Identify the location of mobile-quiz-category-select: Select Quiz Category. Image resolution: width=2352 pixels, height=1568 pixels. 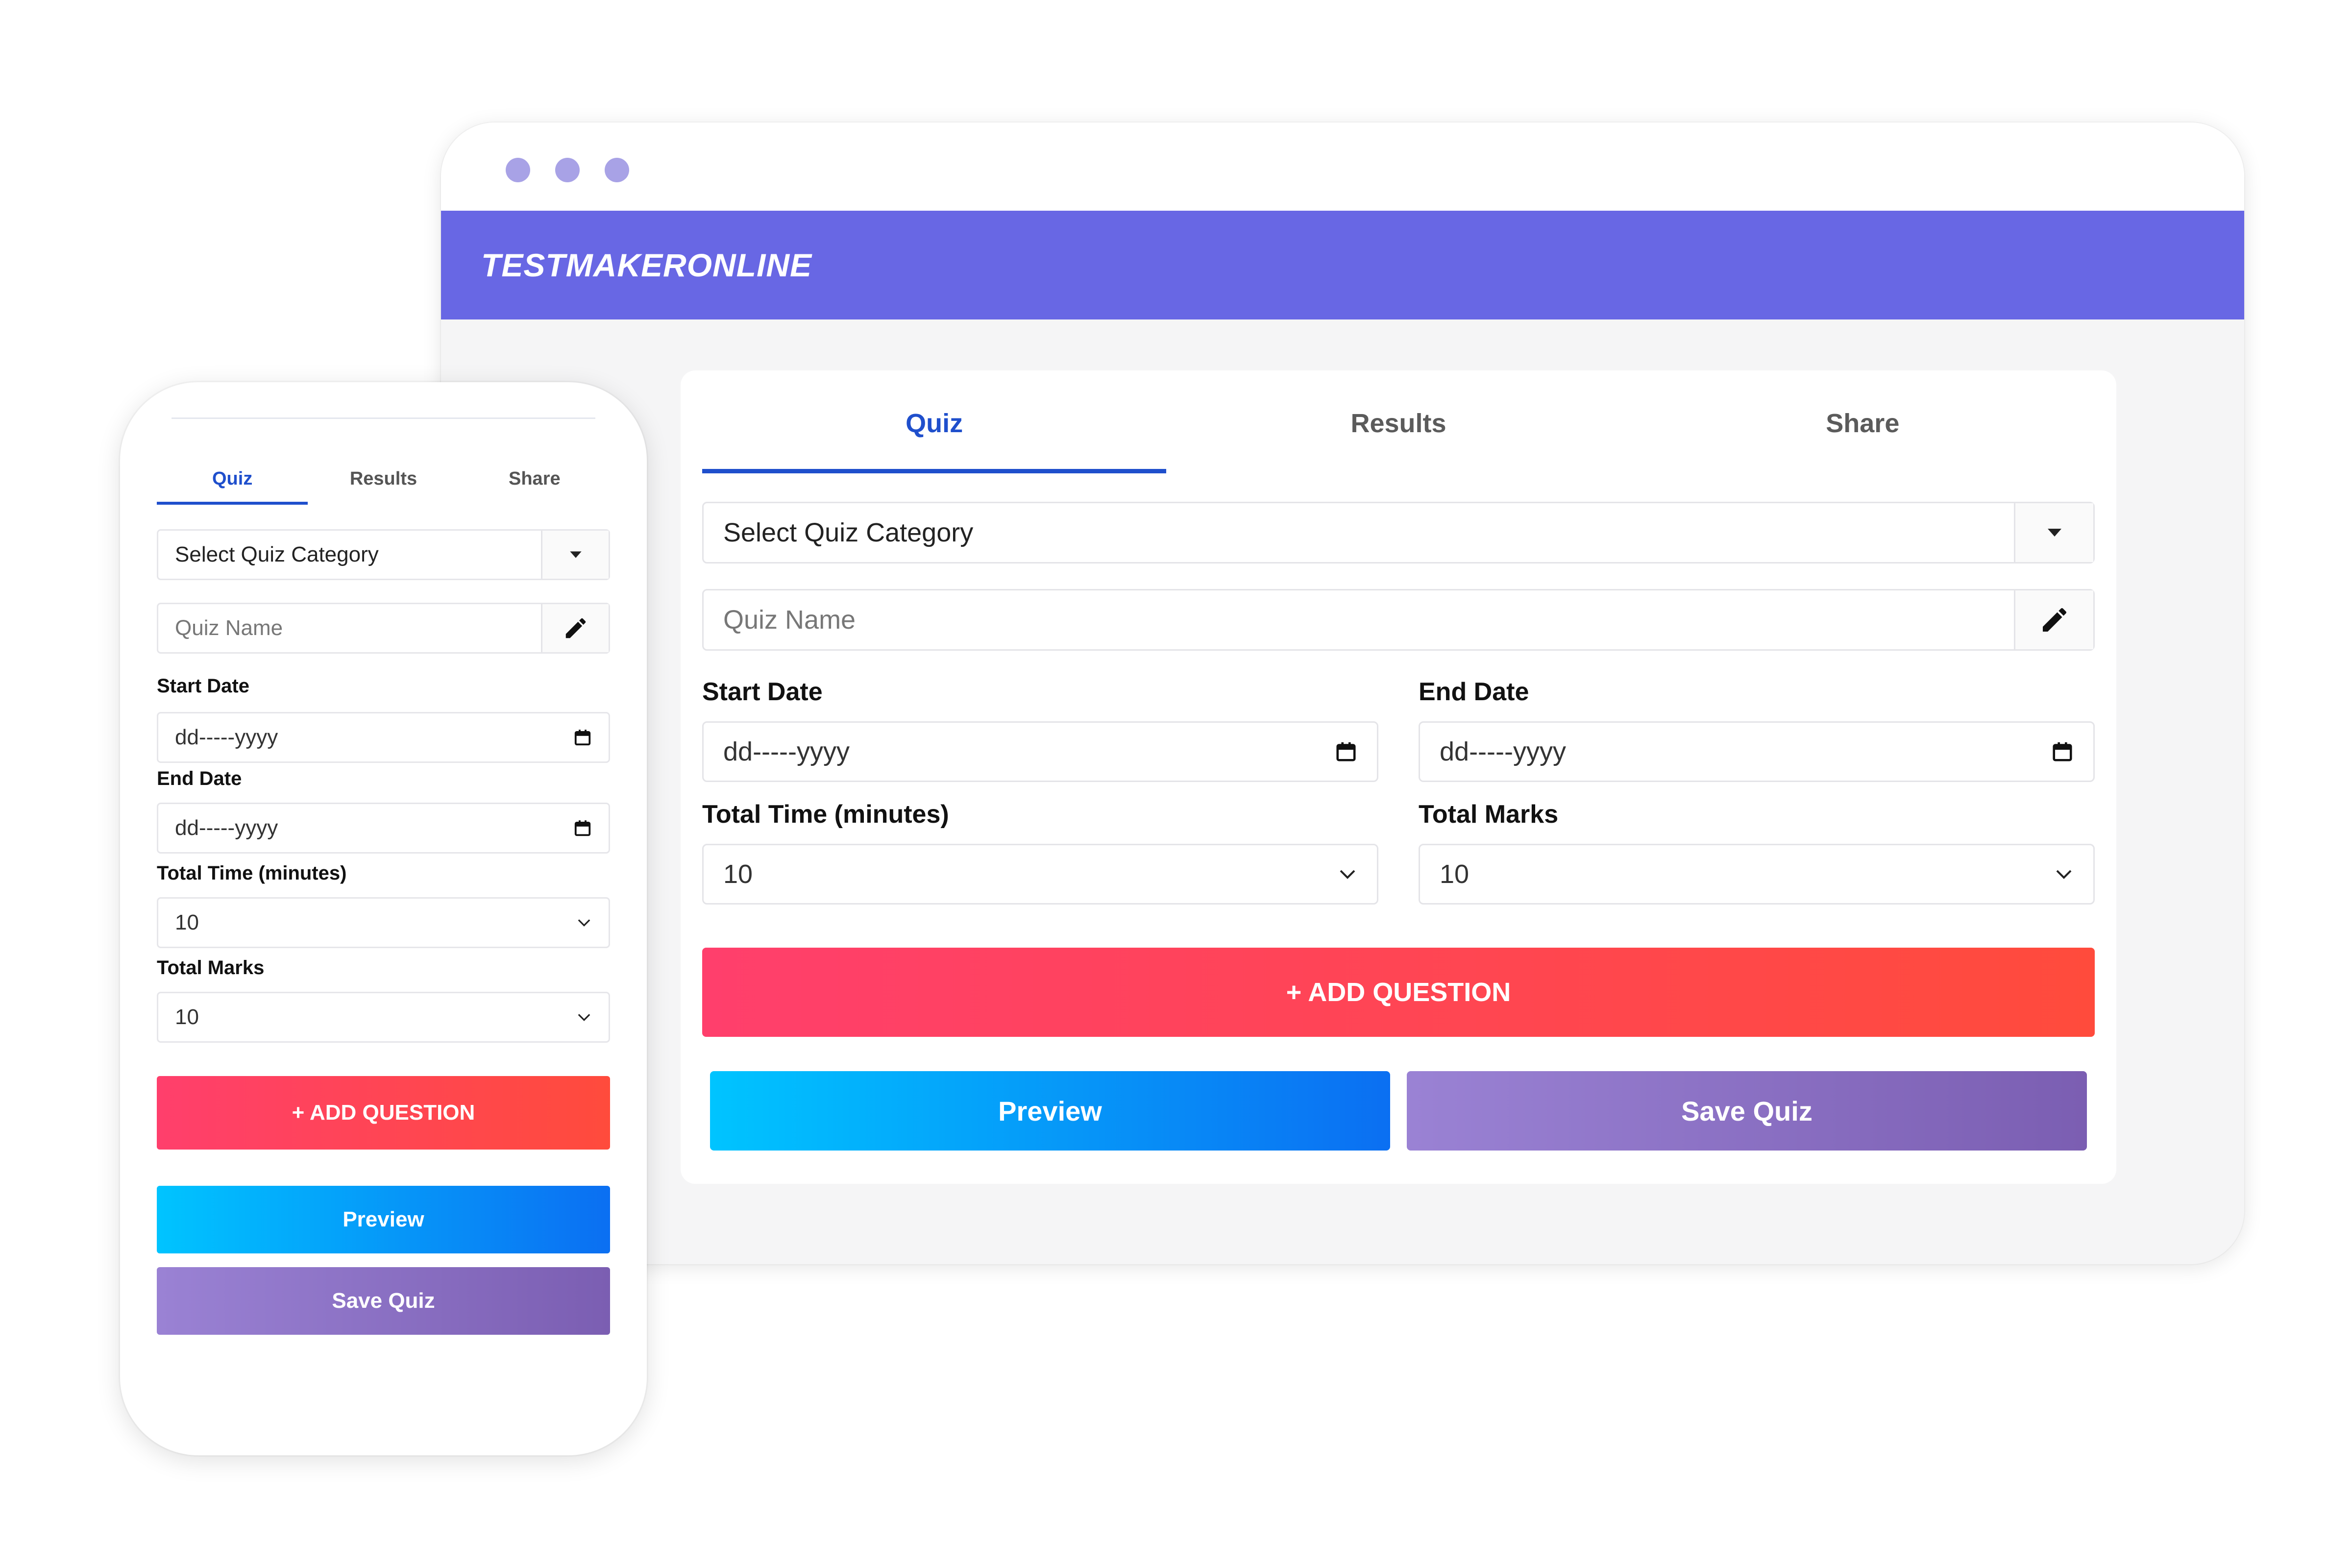
(383, 554).